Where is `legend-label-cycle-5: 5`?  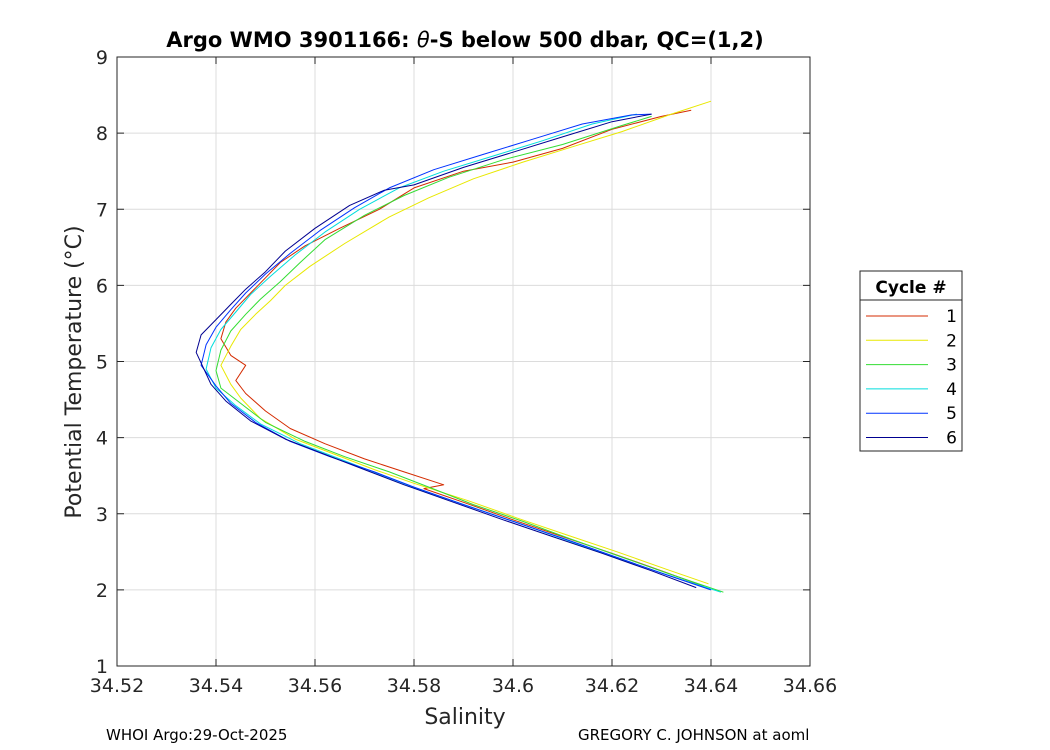
legend-label-cycle-5: 5 is located at coordinates (951, 414).